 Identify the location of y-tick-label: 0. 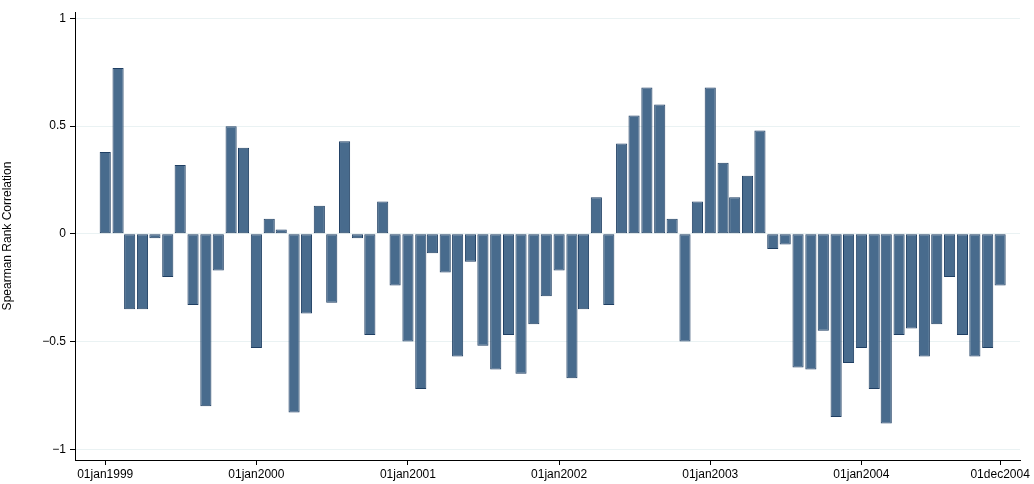
(63, 233).